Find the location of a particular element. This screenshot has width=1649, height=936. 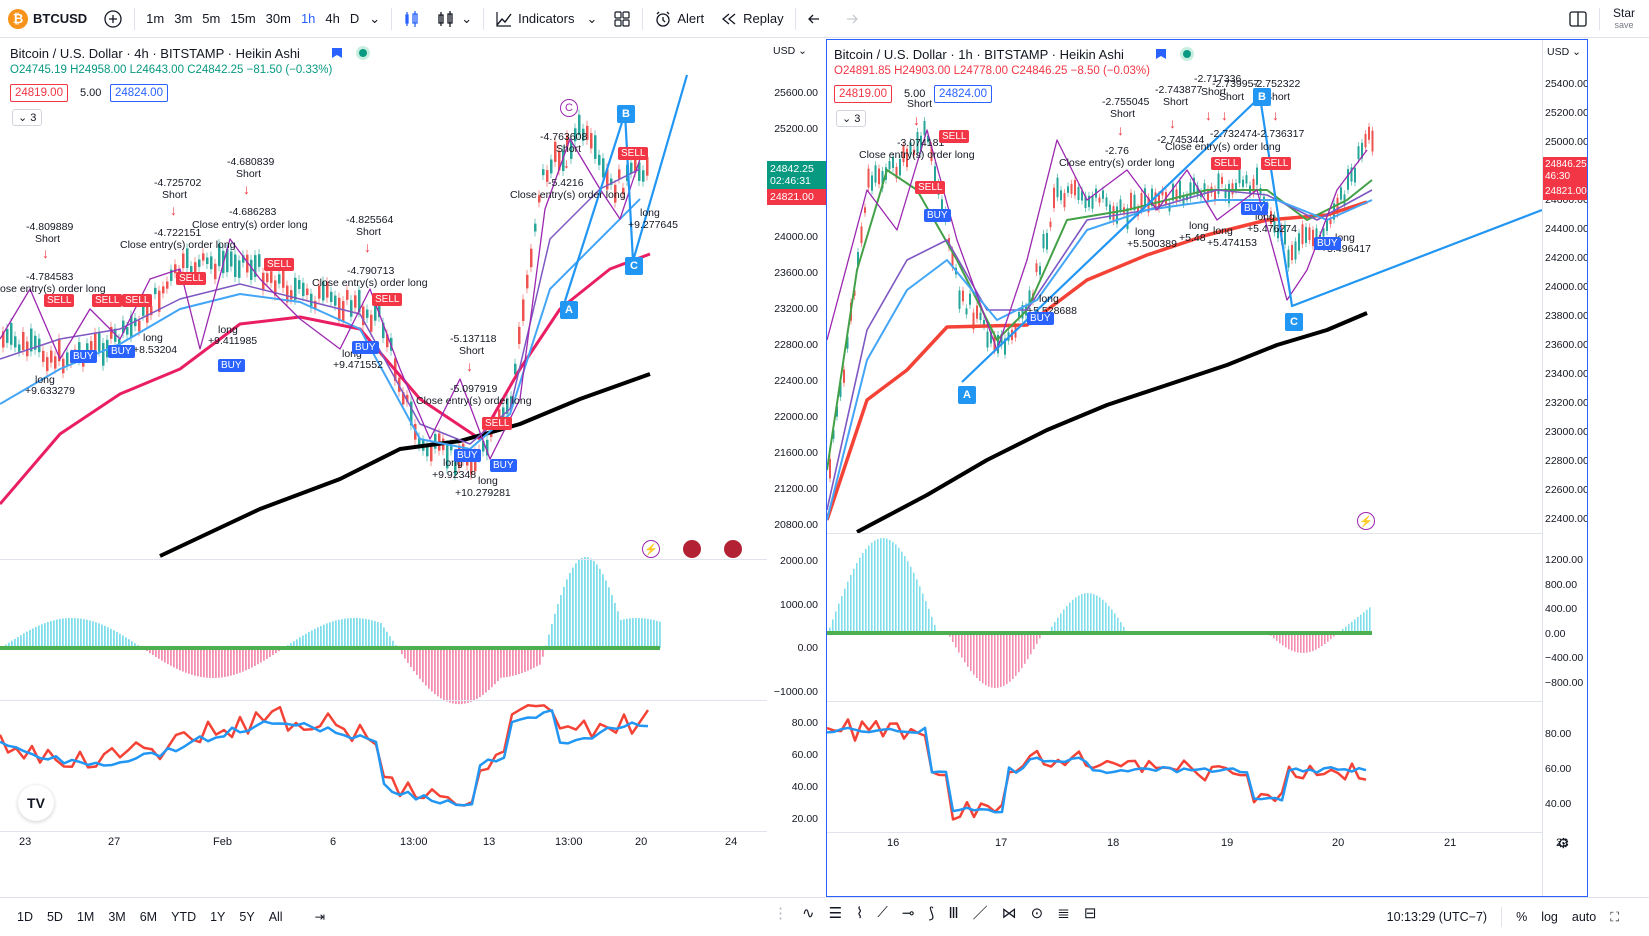

save-layout-button: Star save is located at coordinates (1626, 19).